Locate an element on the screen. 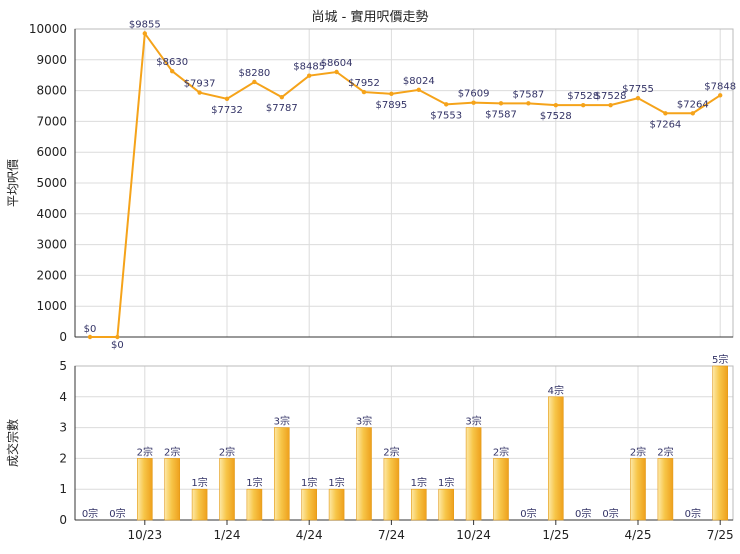 The image size is (740, 554). y-tick-label: 9000 is located at coordinates (51, 60).